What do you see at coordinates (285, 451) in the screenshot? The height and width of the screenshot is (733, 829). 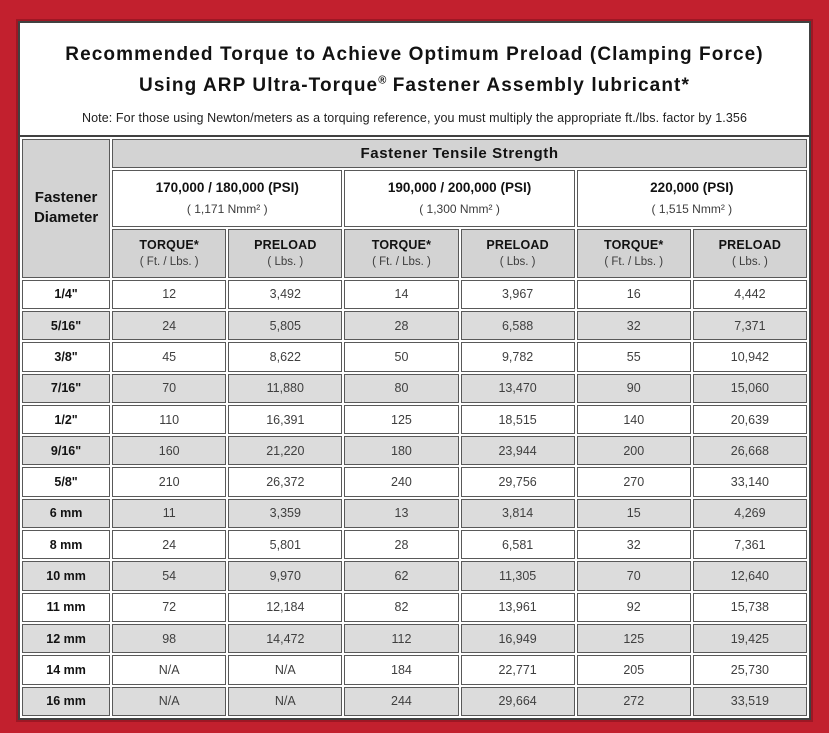 I see `preload-cell: 21,220` at bounding box center [285, 451].